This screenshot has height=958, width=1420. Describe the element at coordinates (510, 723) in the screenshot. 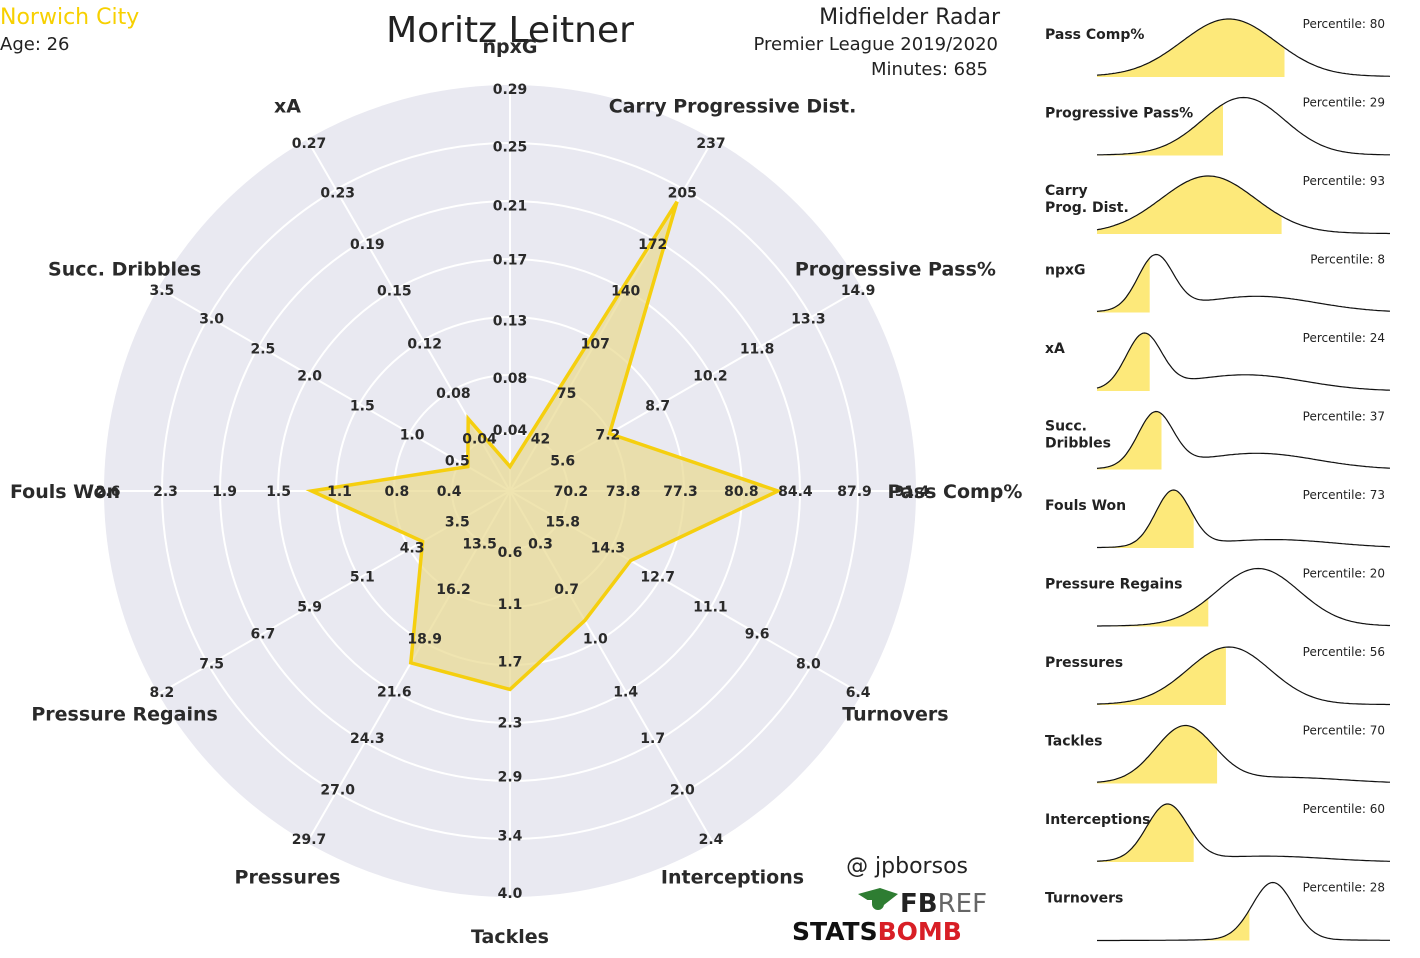

I see `radar-tick-label: 2.3` at that location.